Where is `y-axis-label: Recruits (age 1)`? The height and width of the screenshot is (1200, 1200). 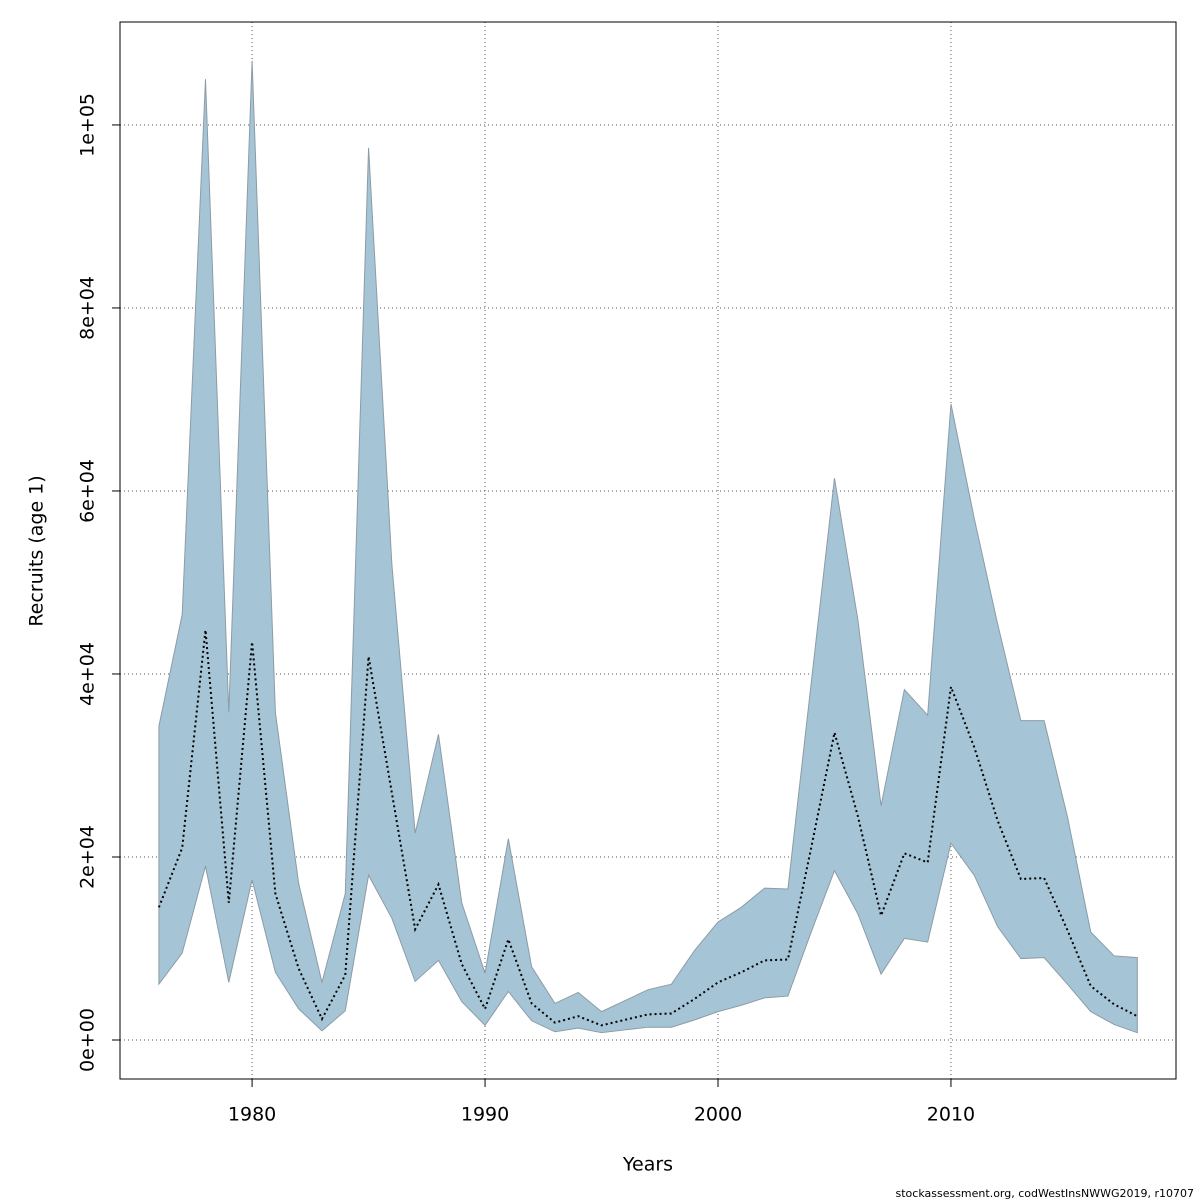 y-axis-label: Recruits (age 1) is located at coordinates (37, 550).